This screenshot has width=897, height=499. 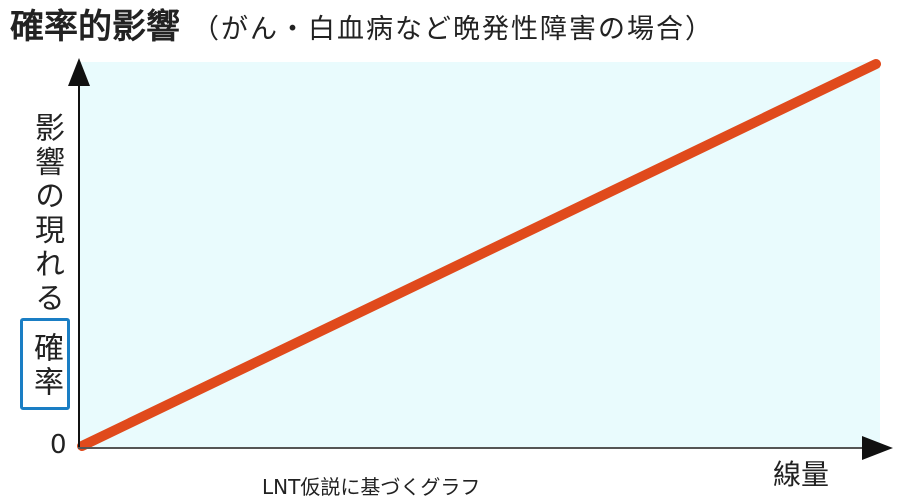 What do you see at coordinates (95, 27) in the screenshot?
I see `chart-title: 確率的影響` at bounding box center [95, 27].